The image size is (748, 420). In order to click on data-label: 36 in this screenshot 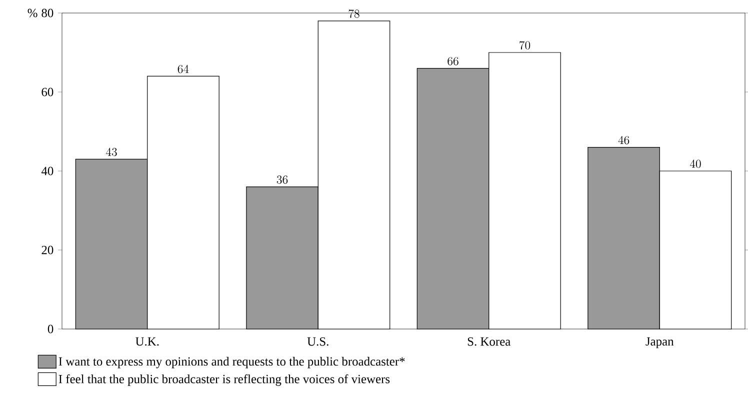, I will do `click(282, 180)`.